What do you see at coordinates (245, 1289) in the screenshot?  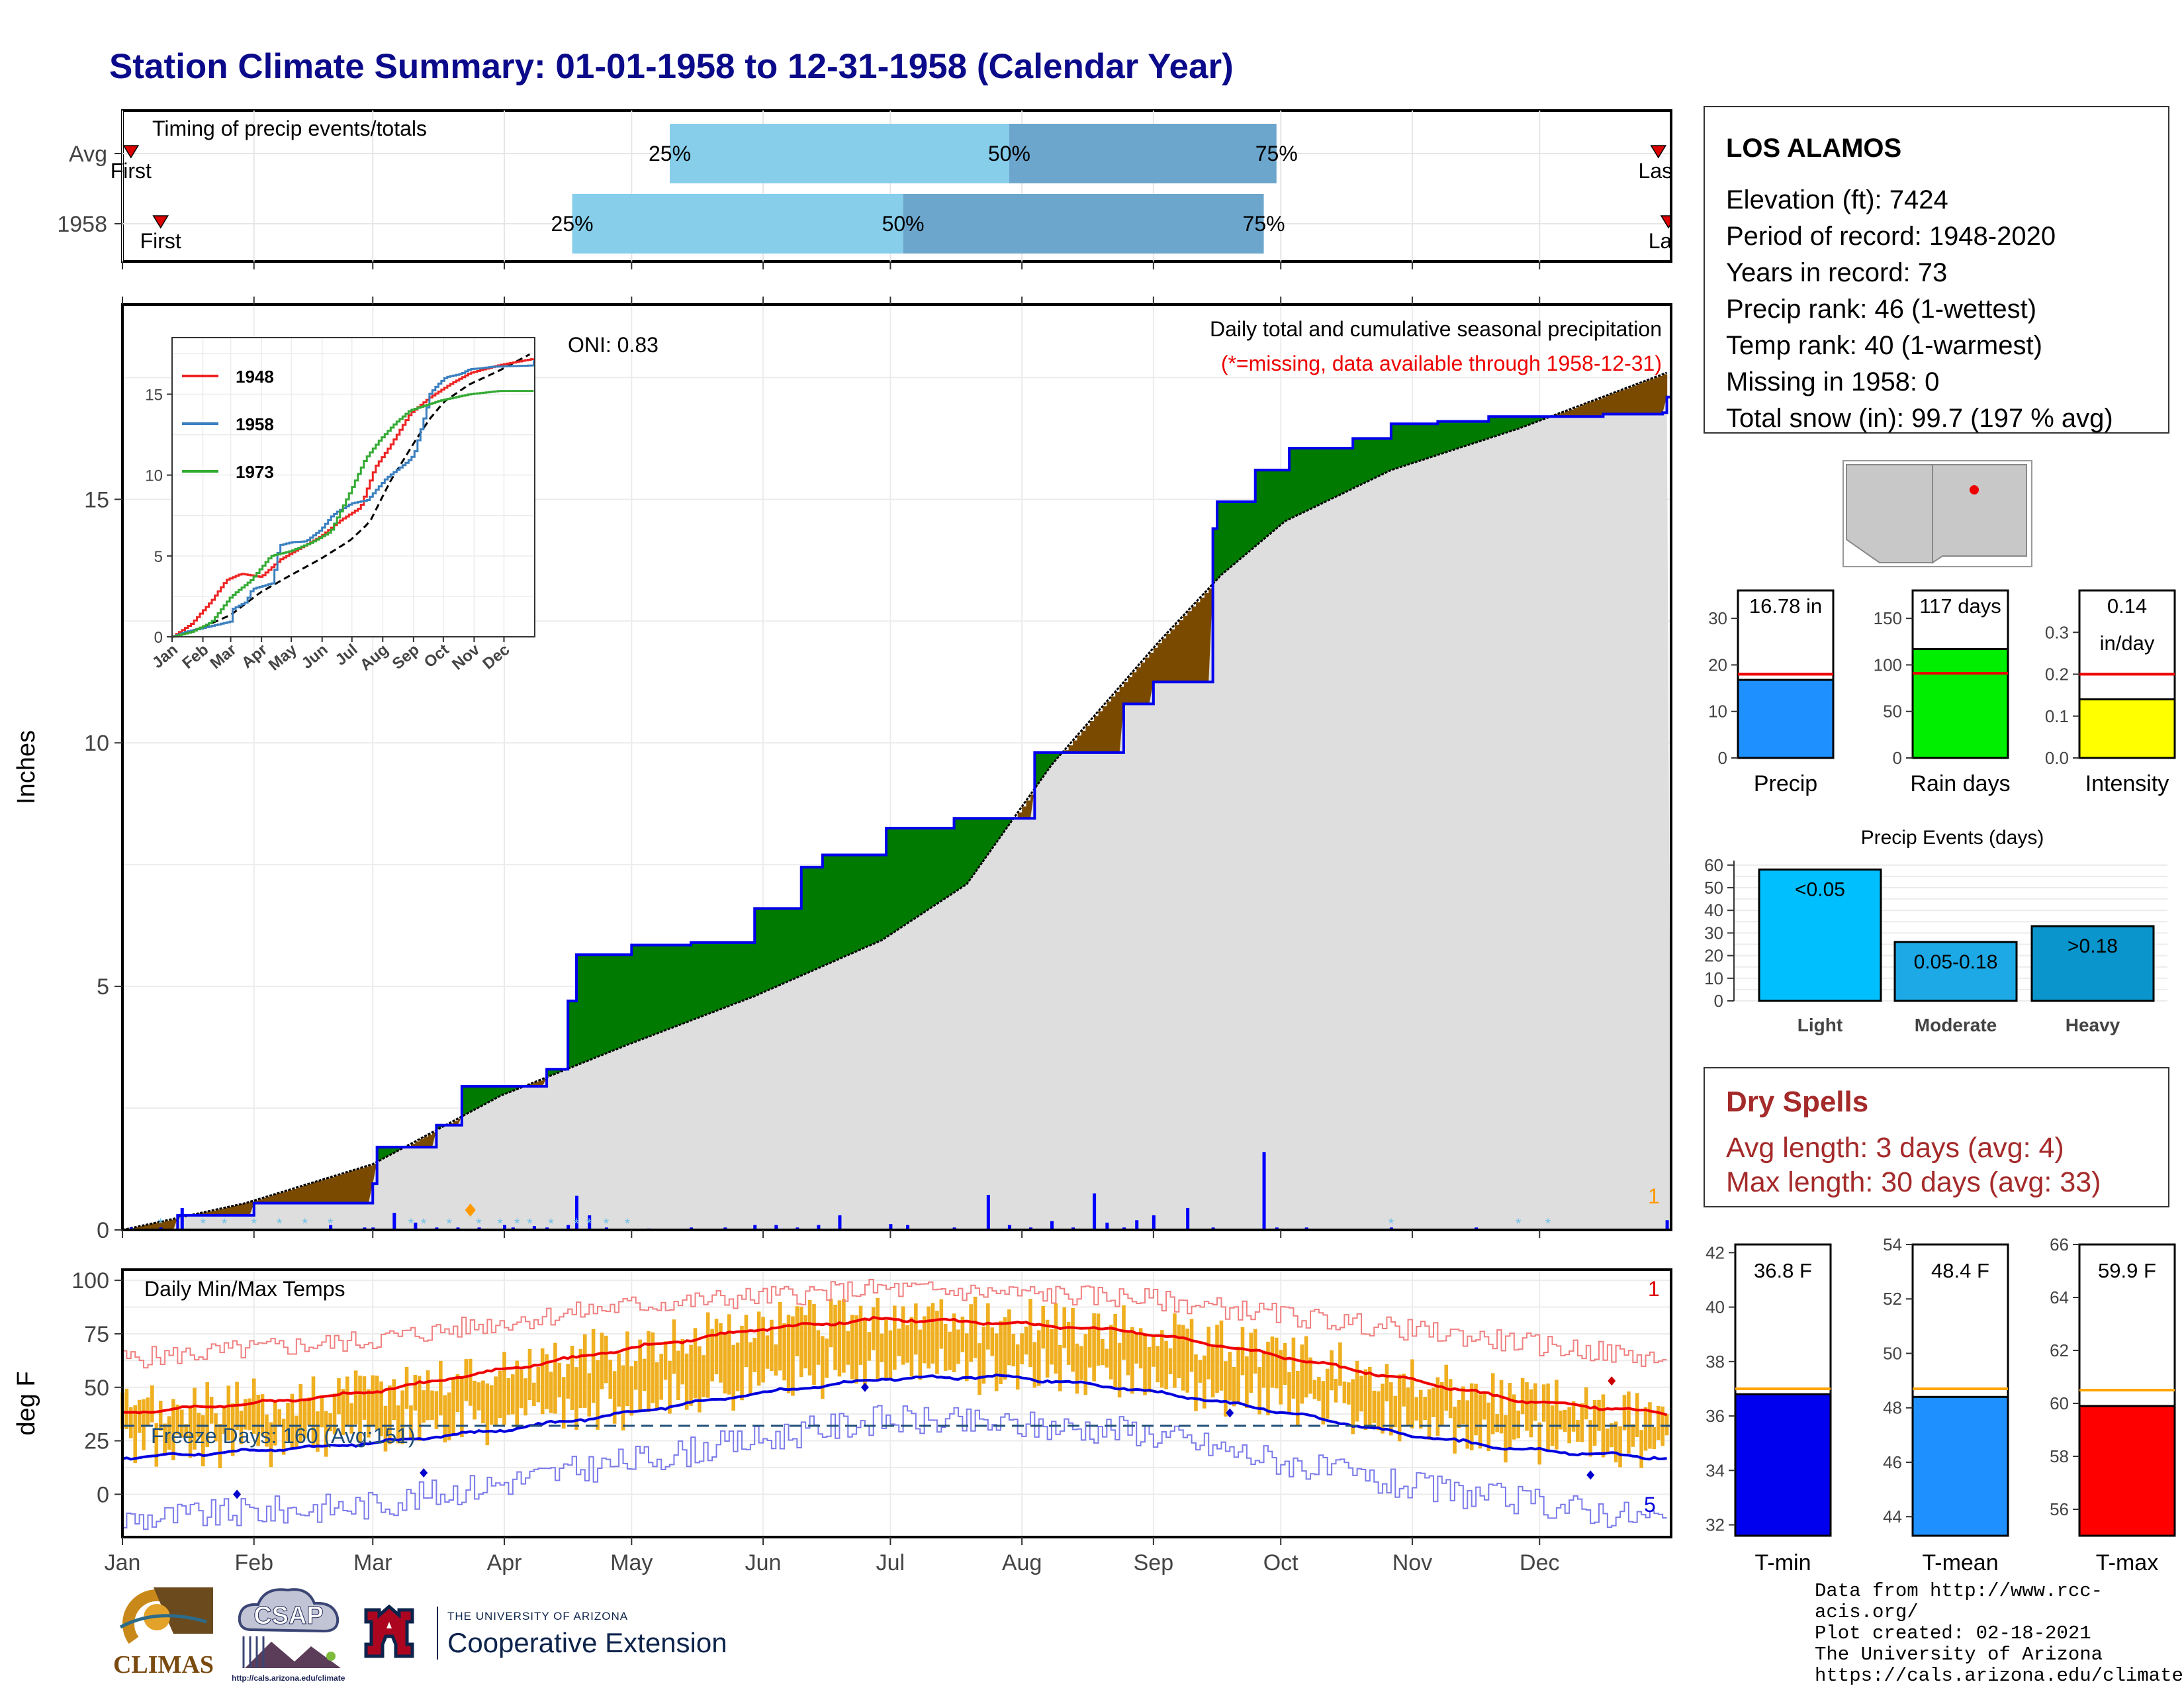 I see `temps-label: Daily Min/Max Temps` at bounding box center [245, 1289].